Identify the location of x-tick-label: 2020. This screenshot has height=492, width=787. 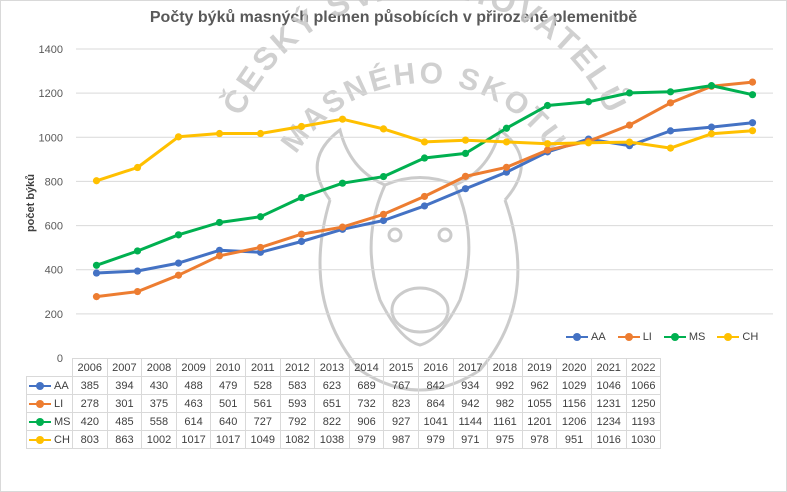
(574, 367).